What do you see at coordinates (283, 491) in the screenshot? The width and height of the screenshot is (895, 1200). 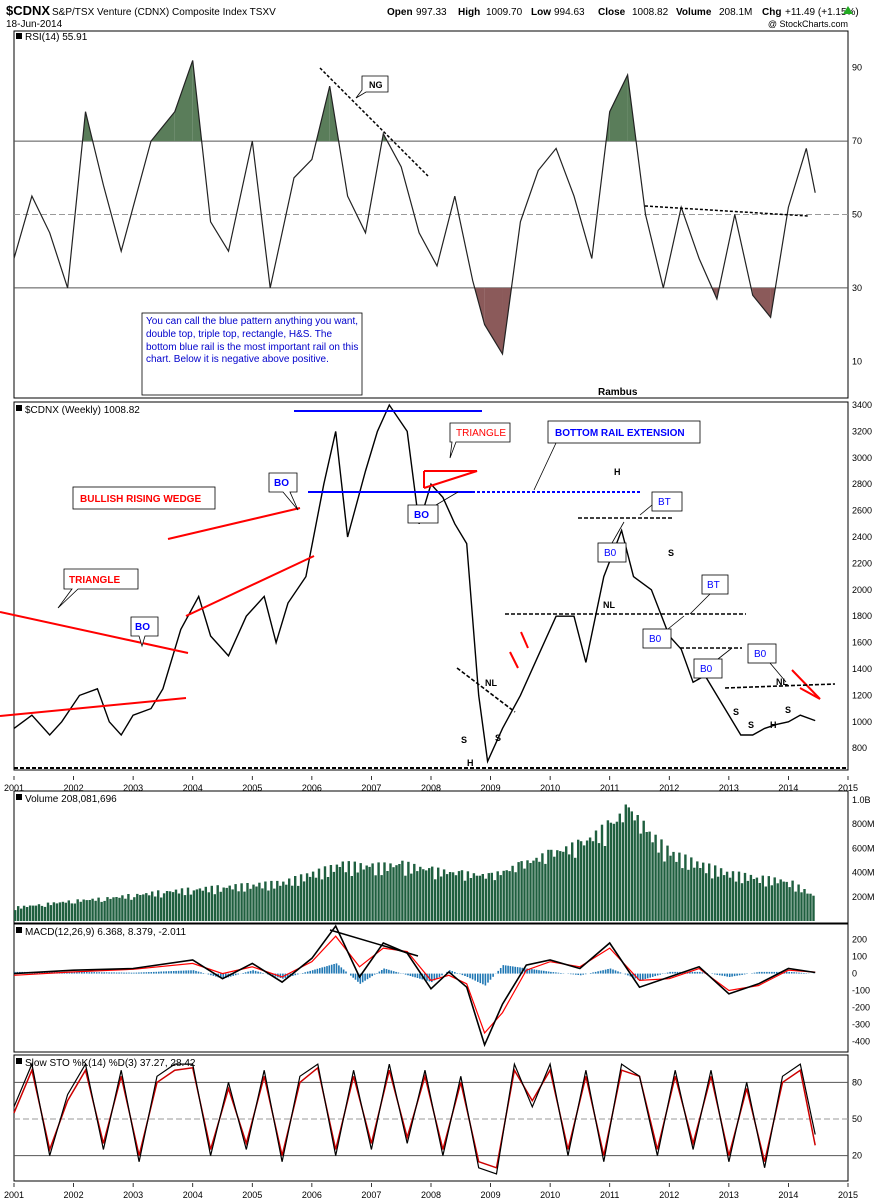 I see `callout-bo-2: BO` at bounding box center [283, 491].